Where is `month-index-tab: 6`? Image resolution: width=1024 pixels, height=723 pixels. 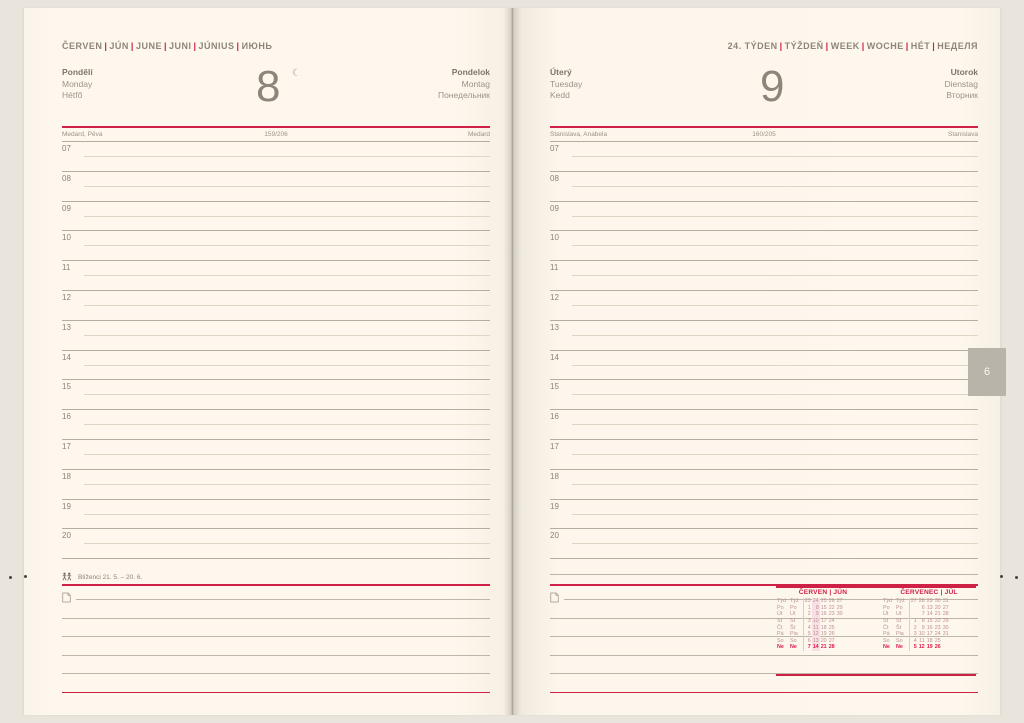 month-index-tab: 6 is located at coordinates (987, 372).